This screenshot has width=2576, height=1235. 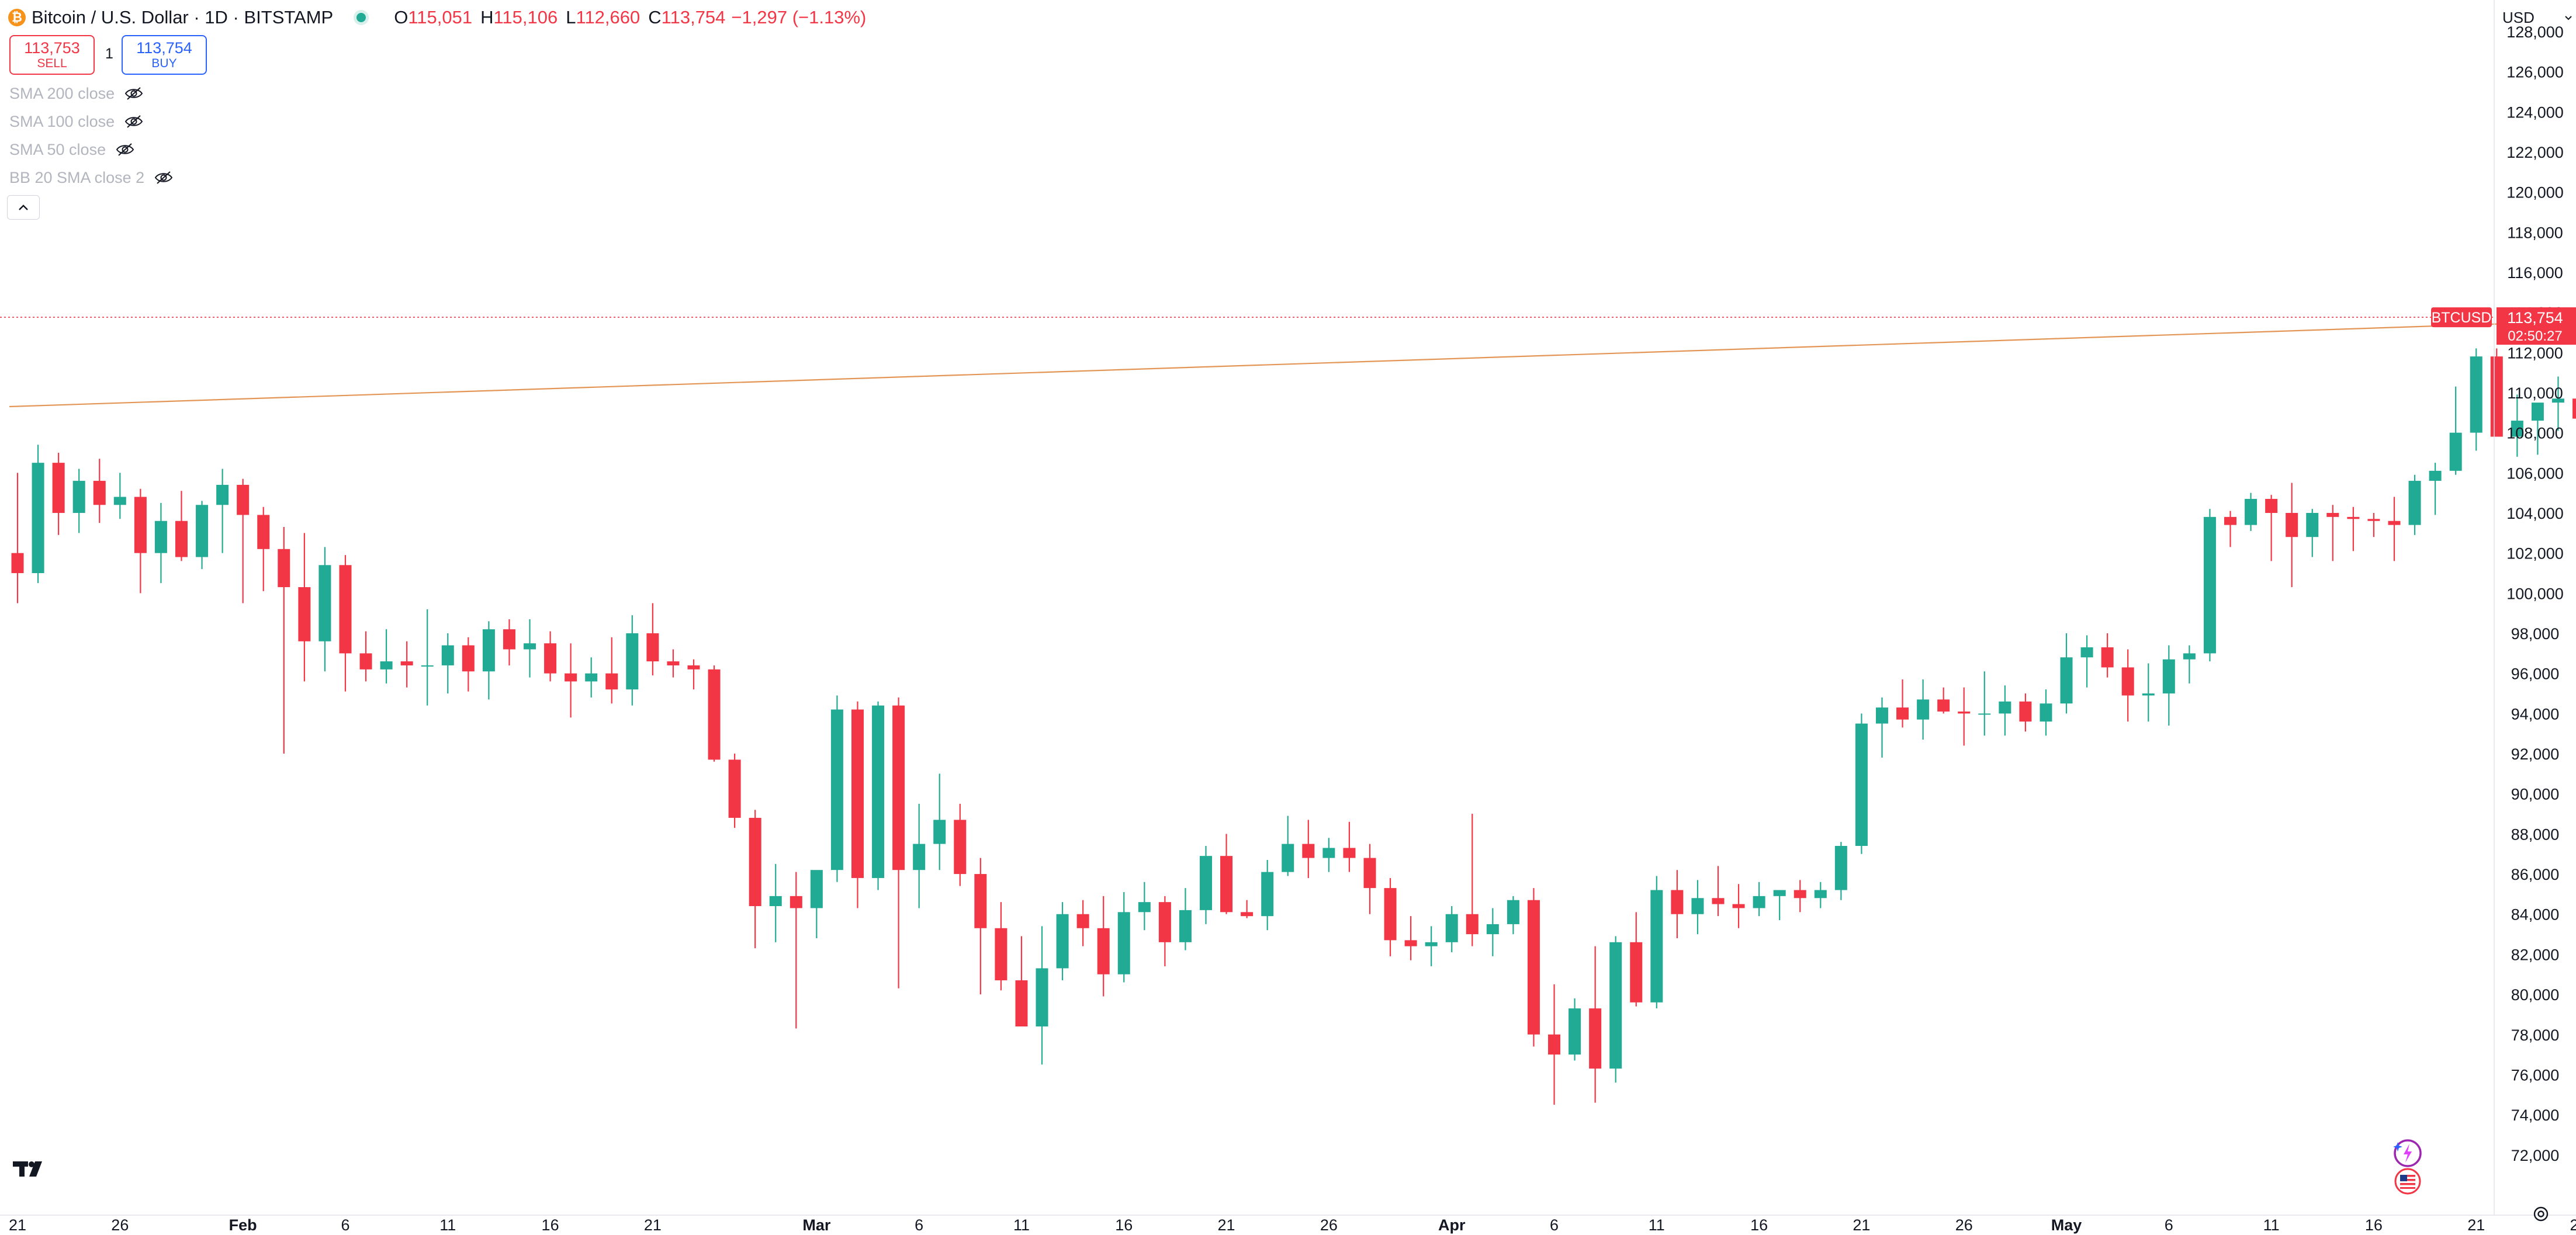 What do you see at coordinates (2535, 834) in the screenshot?
I see `y-tick-label: 88,000` at bounding box center [2535, 834].